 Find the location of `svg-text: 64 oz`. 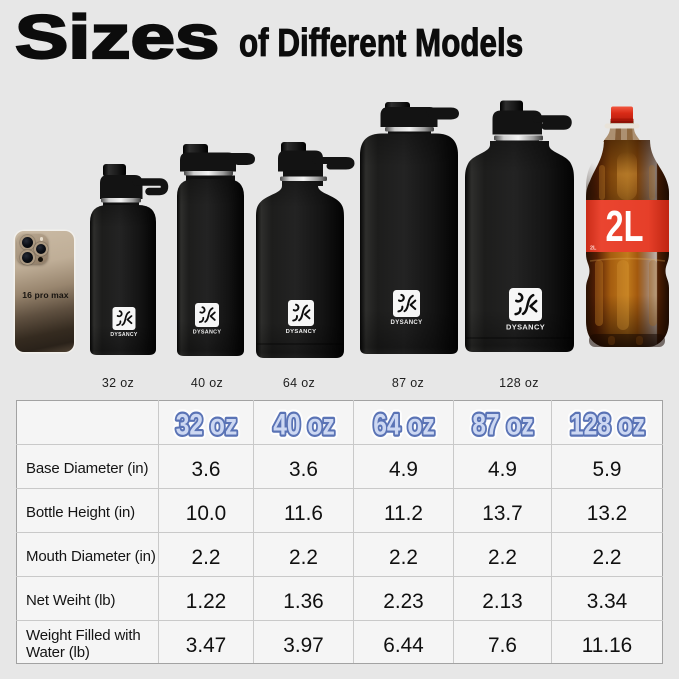

svg-text: 64 oz is located at coordinates (404, 423).